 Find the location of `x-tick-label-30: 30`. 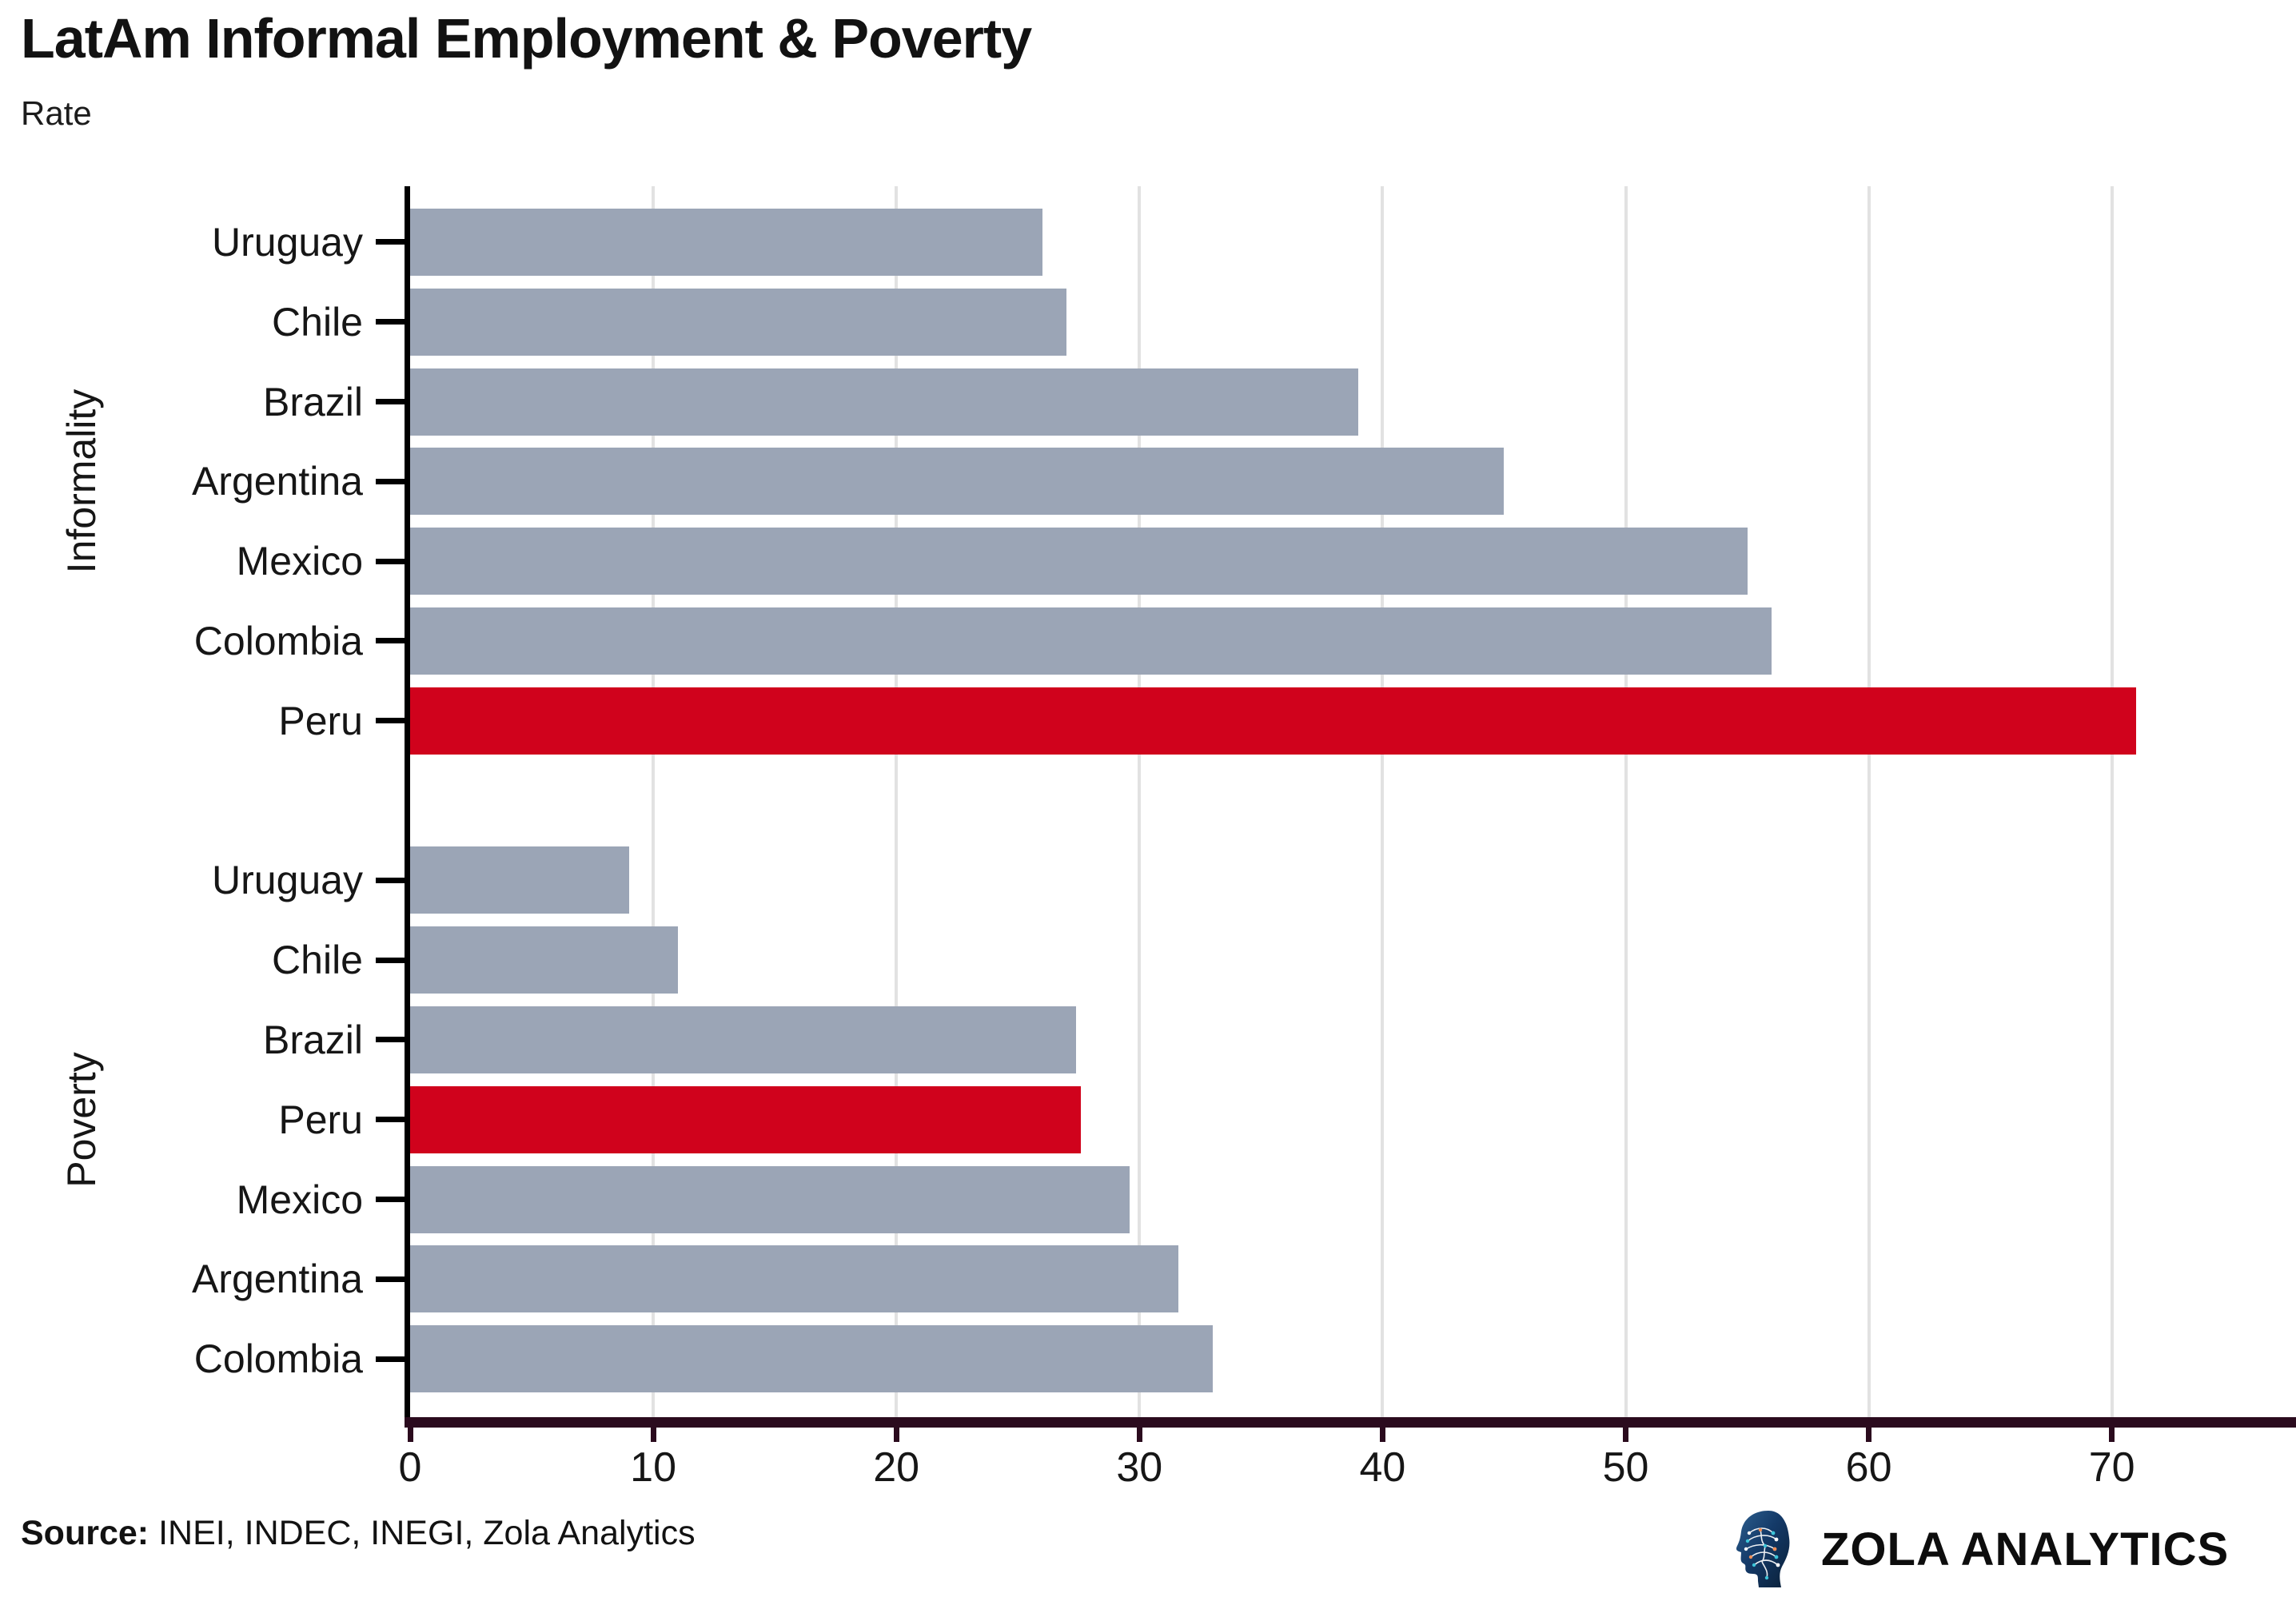

x-tick-label-30: 30 is located at coordinates (1139, 1467).